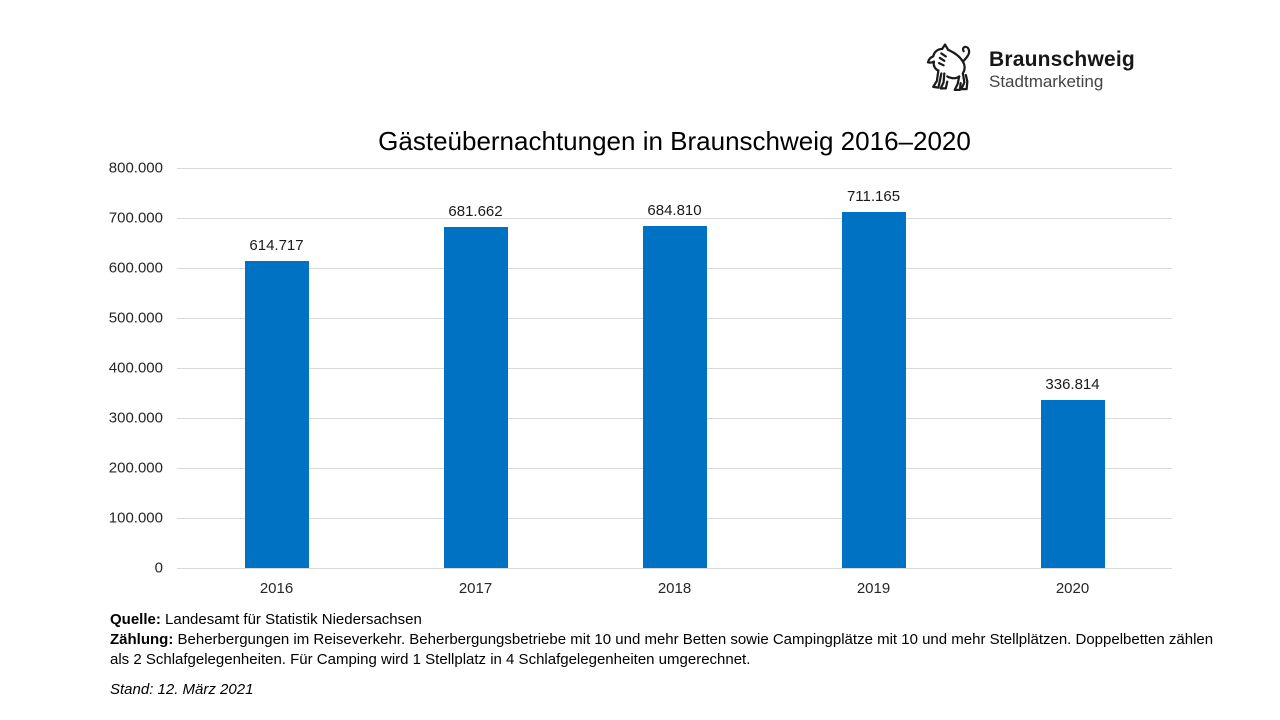  I want to click on y-axis-tick-label: 700.000, so click(135, 218).